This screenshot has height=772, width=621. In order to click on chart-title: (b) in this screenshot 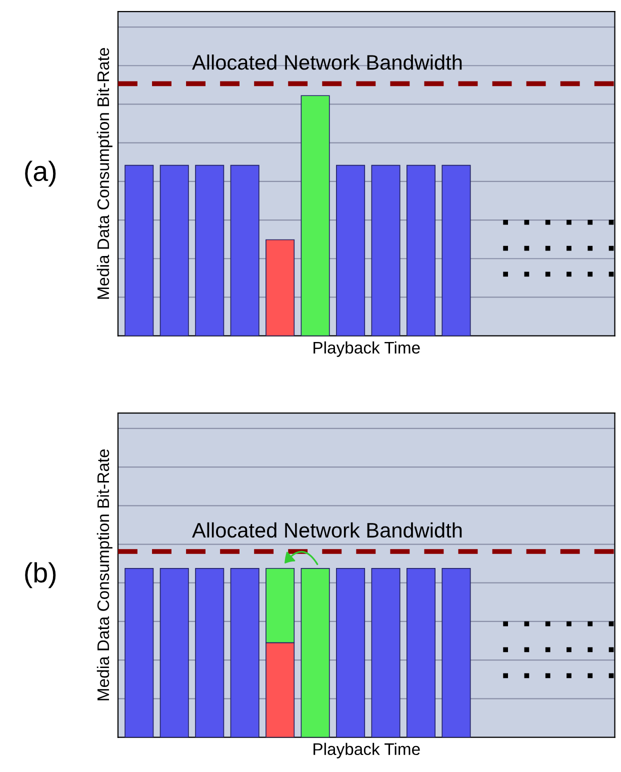, I will do `click(40, 575)`.